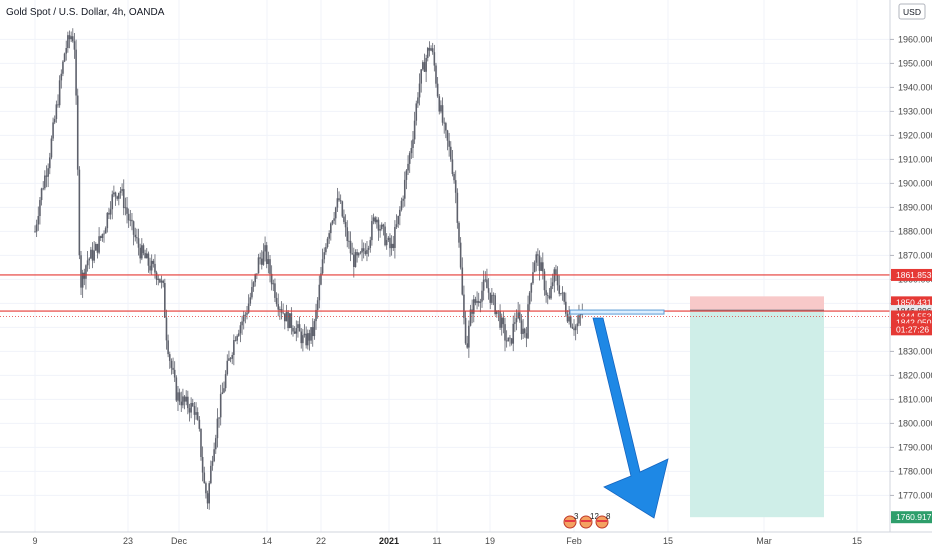  What do you see at coordinates (915, 63) in the screenshot?
I see `price-tick-label: 1950.000` at bounding box center [915, 63].